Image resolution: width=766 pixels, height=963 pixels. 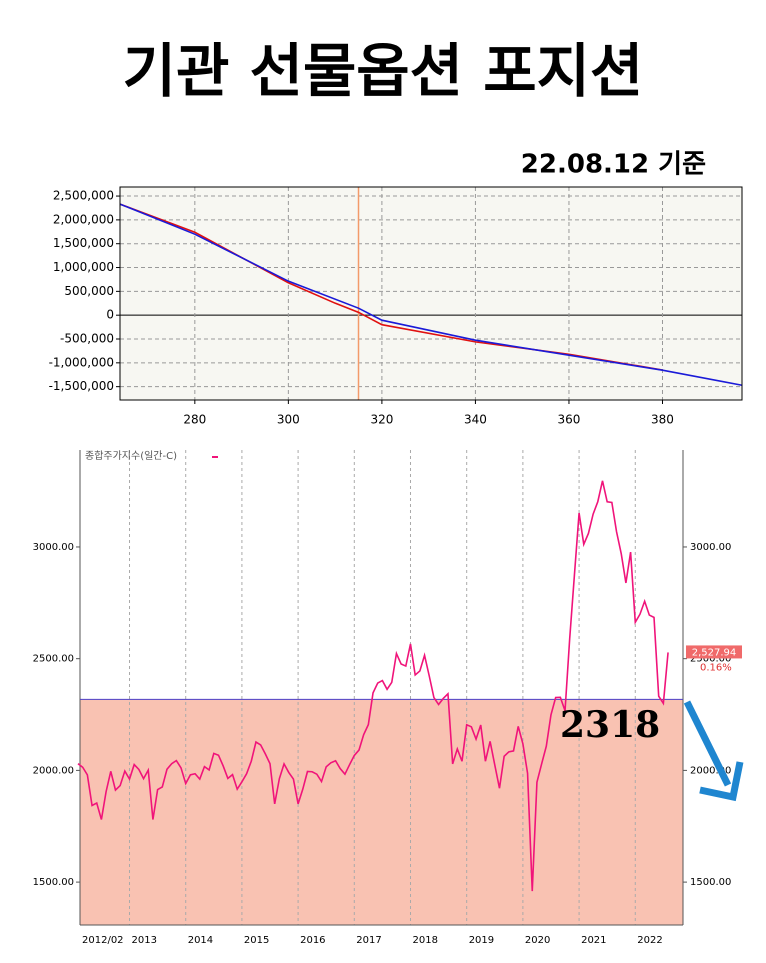 What do you see at coordinates (710, 547) in the screenshot?
I see `y2-tick-label: 3000.00` at bounding box center [710, 547].